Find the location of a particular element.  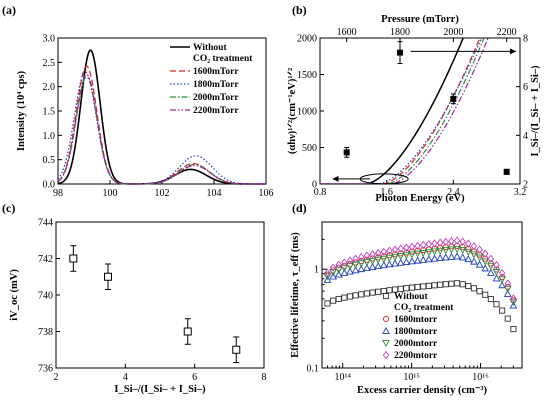

panel-c-ylabel: iV_oc (mV) is located at coordinates (14, 295).